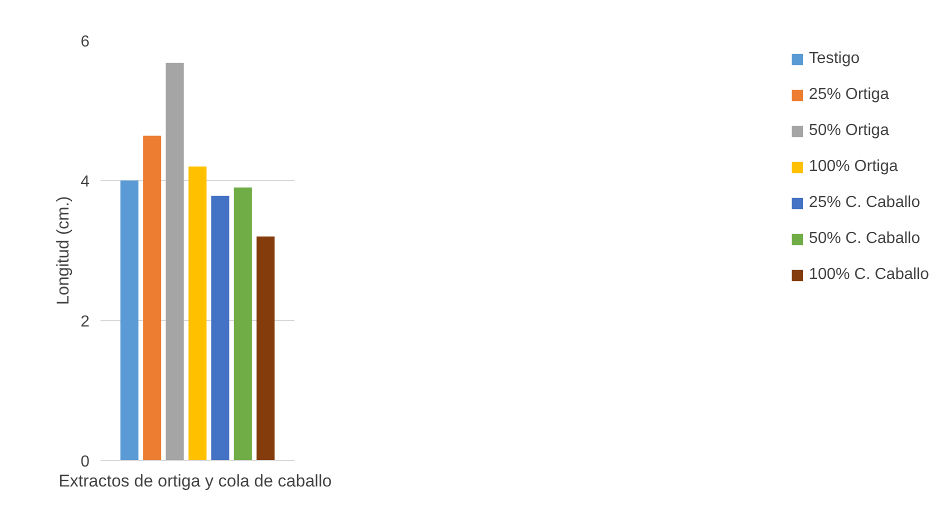  I want to click on legend-label: 100% C. Caballo, so click(868, 275).